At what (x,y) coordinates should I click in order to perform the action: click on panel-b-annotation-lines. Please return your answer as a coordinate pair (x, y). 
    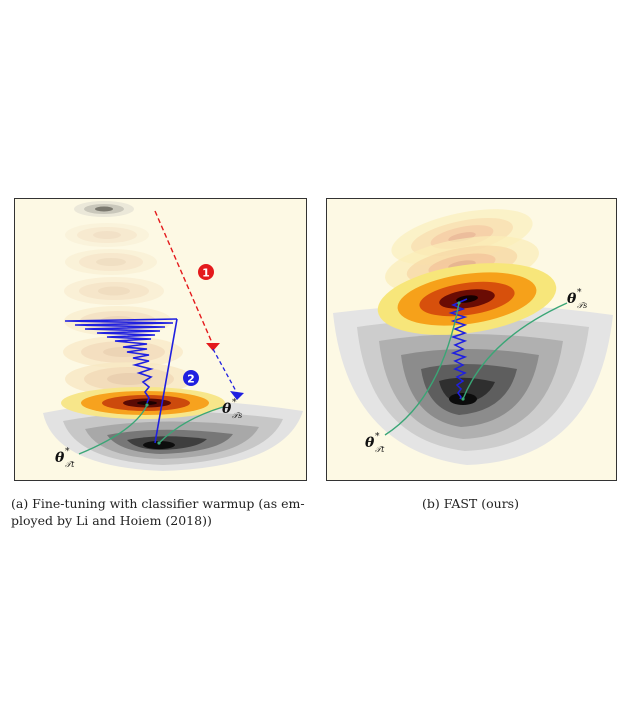
    Looking at the image, I should click on (476, 368).